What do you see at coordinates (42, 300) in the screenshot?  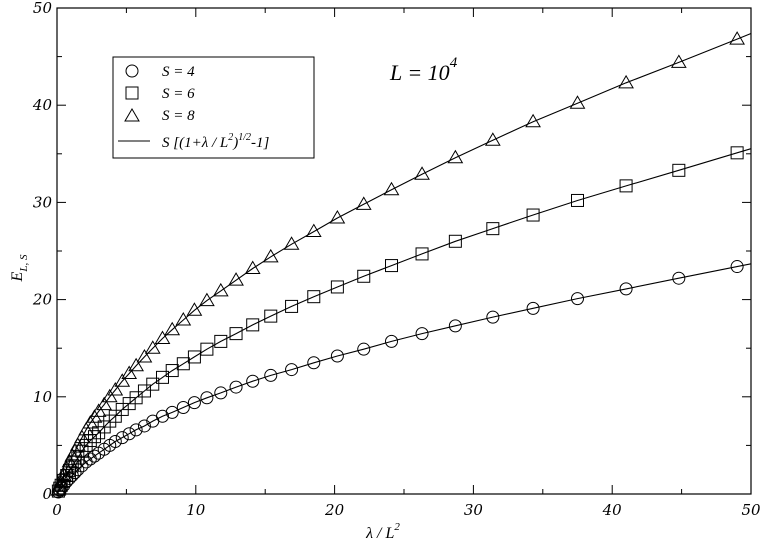 I see `y-tick-label: 20` at bounding box center [42, 300].